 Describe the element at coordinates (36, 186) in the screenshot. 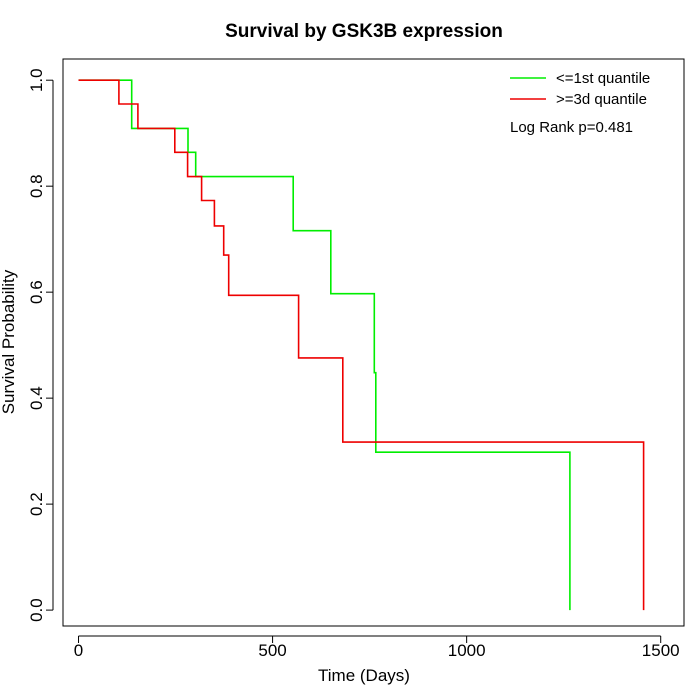

I see `y-tick-label: 0.8` at that location.